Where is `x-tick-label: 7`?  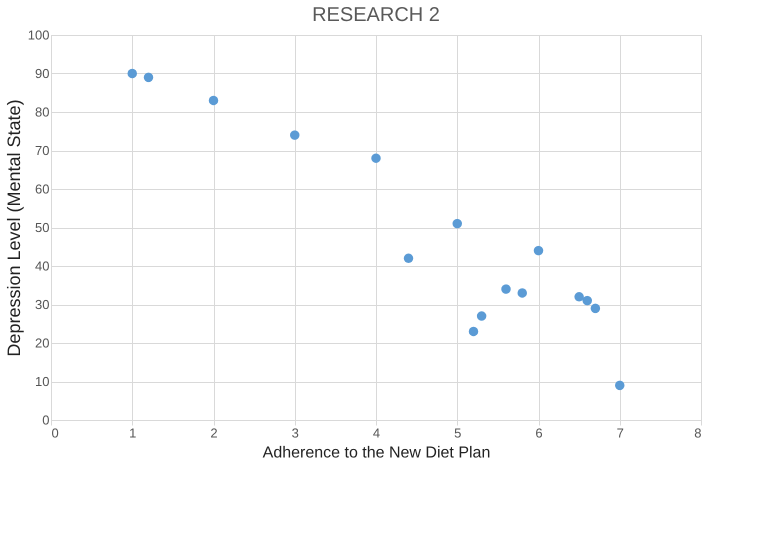
x-tick-label: 7 is located at coordinates (620, 433).